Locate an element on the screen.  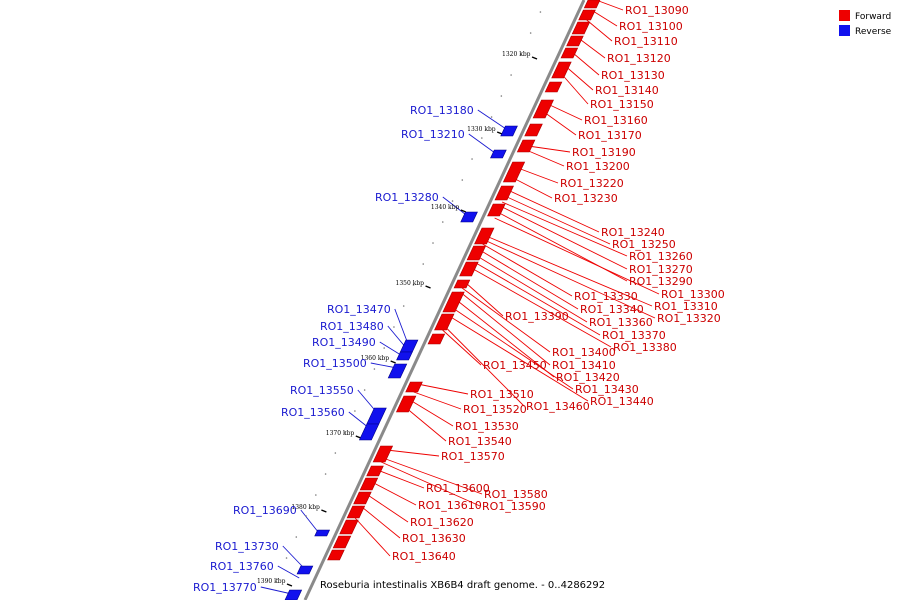
forward-gene-label: RO1_13310 is located at coordinates (686, 306).